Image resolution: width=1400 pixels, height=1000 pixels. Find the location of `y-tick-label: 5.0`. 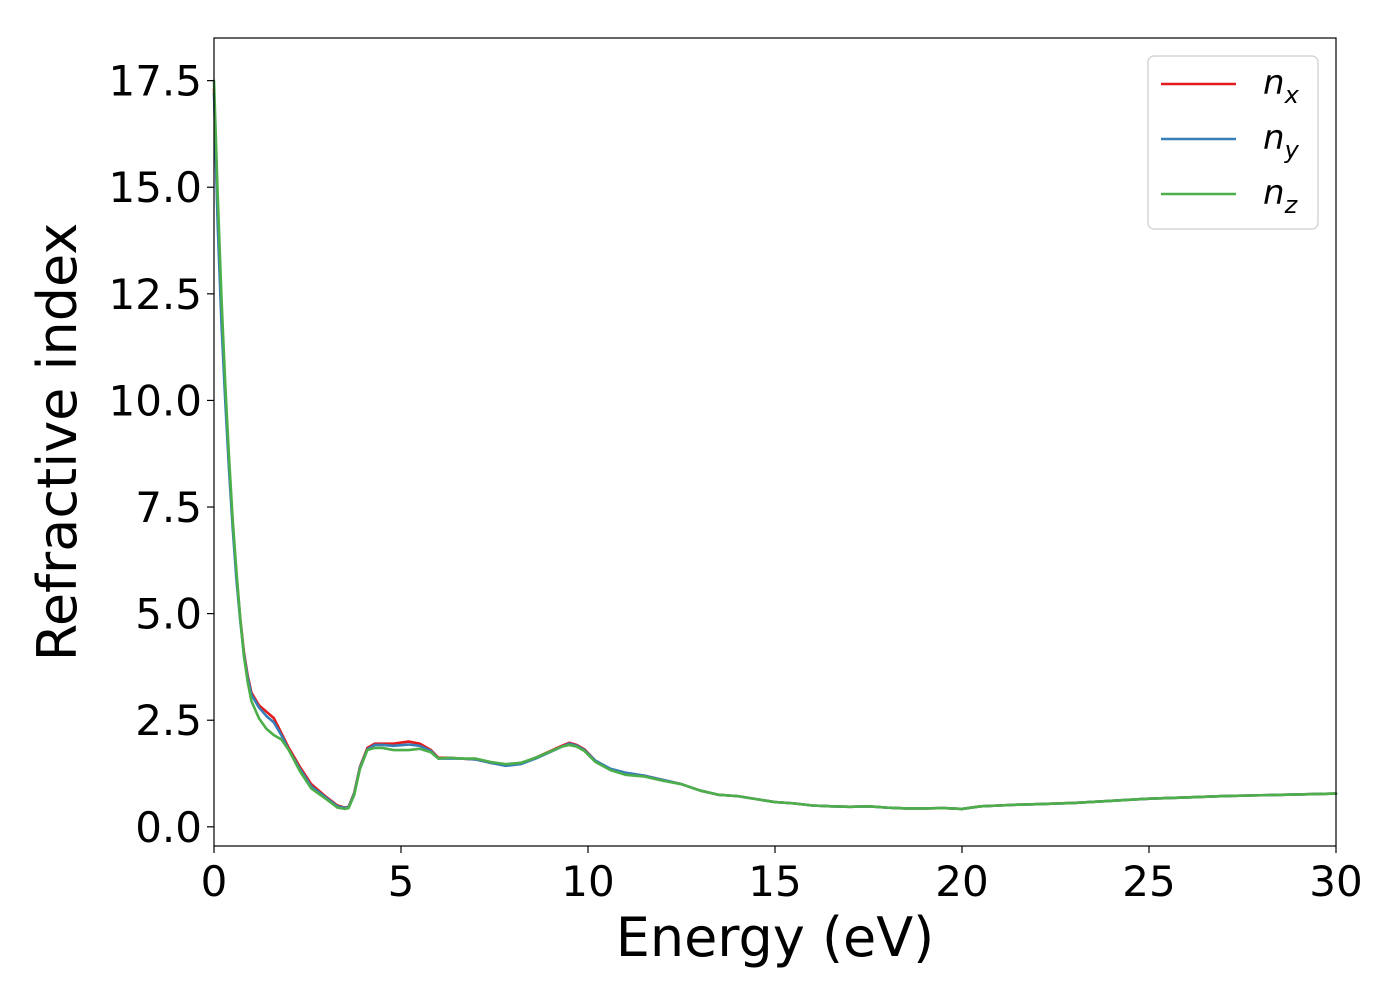

y-tick-label: 5.0 is located at coordinates (168, 614).